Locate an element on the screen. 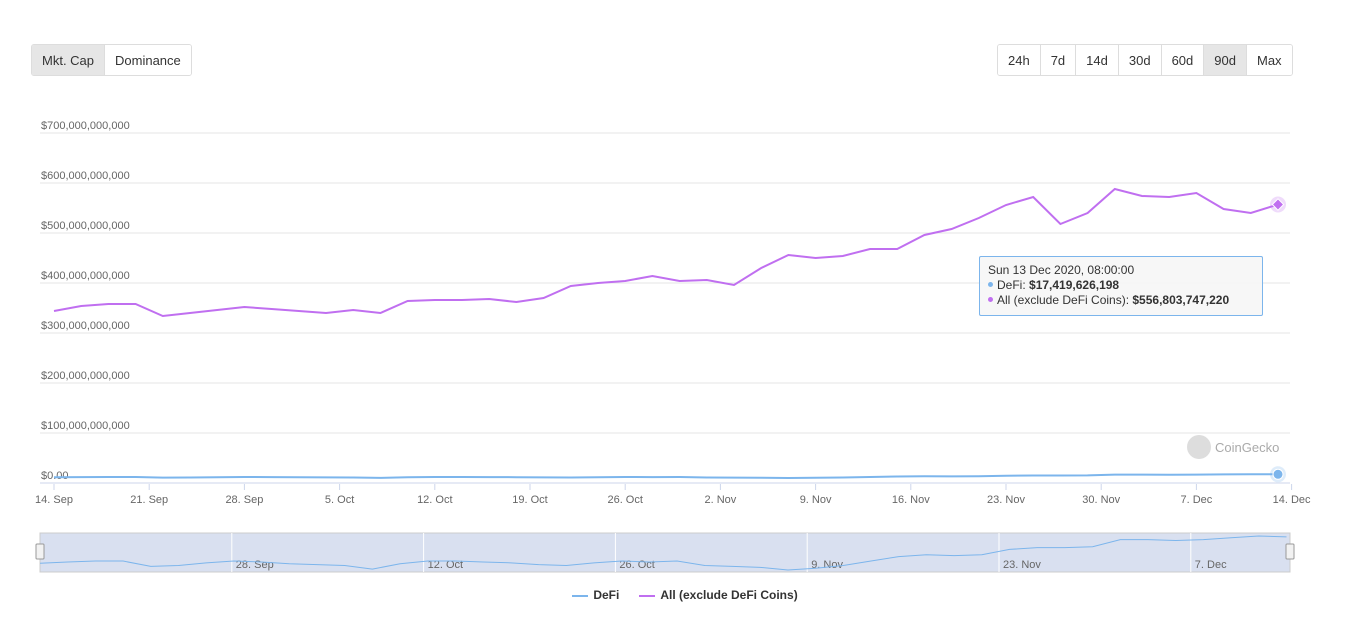  tab-mkt-cap: Mkt. Cap is located at coordinates (69, 60).